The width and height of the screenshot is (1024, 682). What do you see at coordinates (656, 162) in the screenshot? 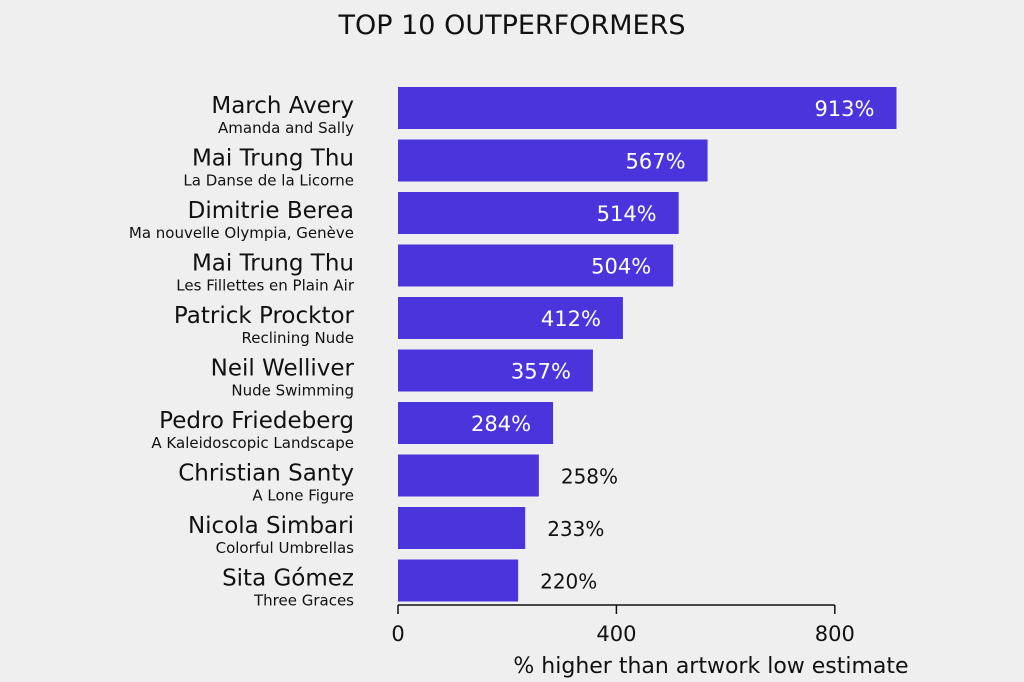
I see `bar-value-label: 567%` at bounding box center [656, 162].